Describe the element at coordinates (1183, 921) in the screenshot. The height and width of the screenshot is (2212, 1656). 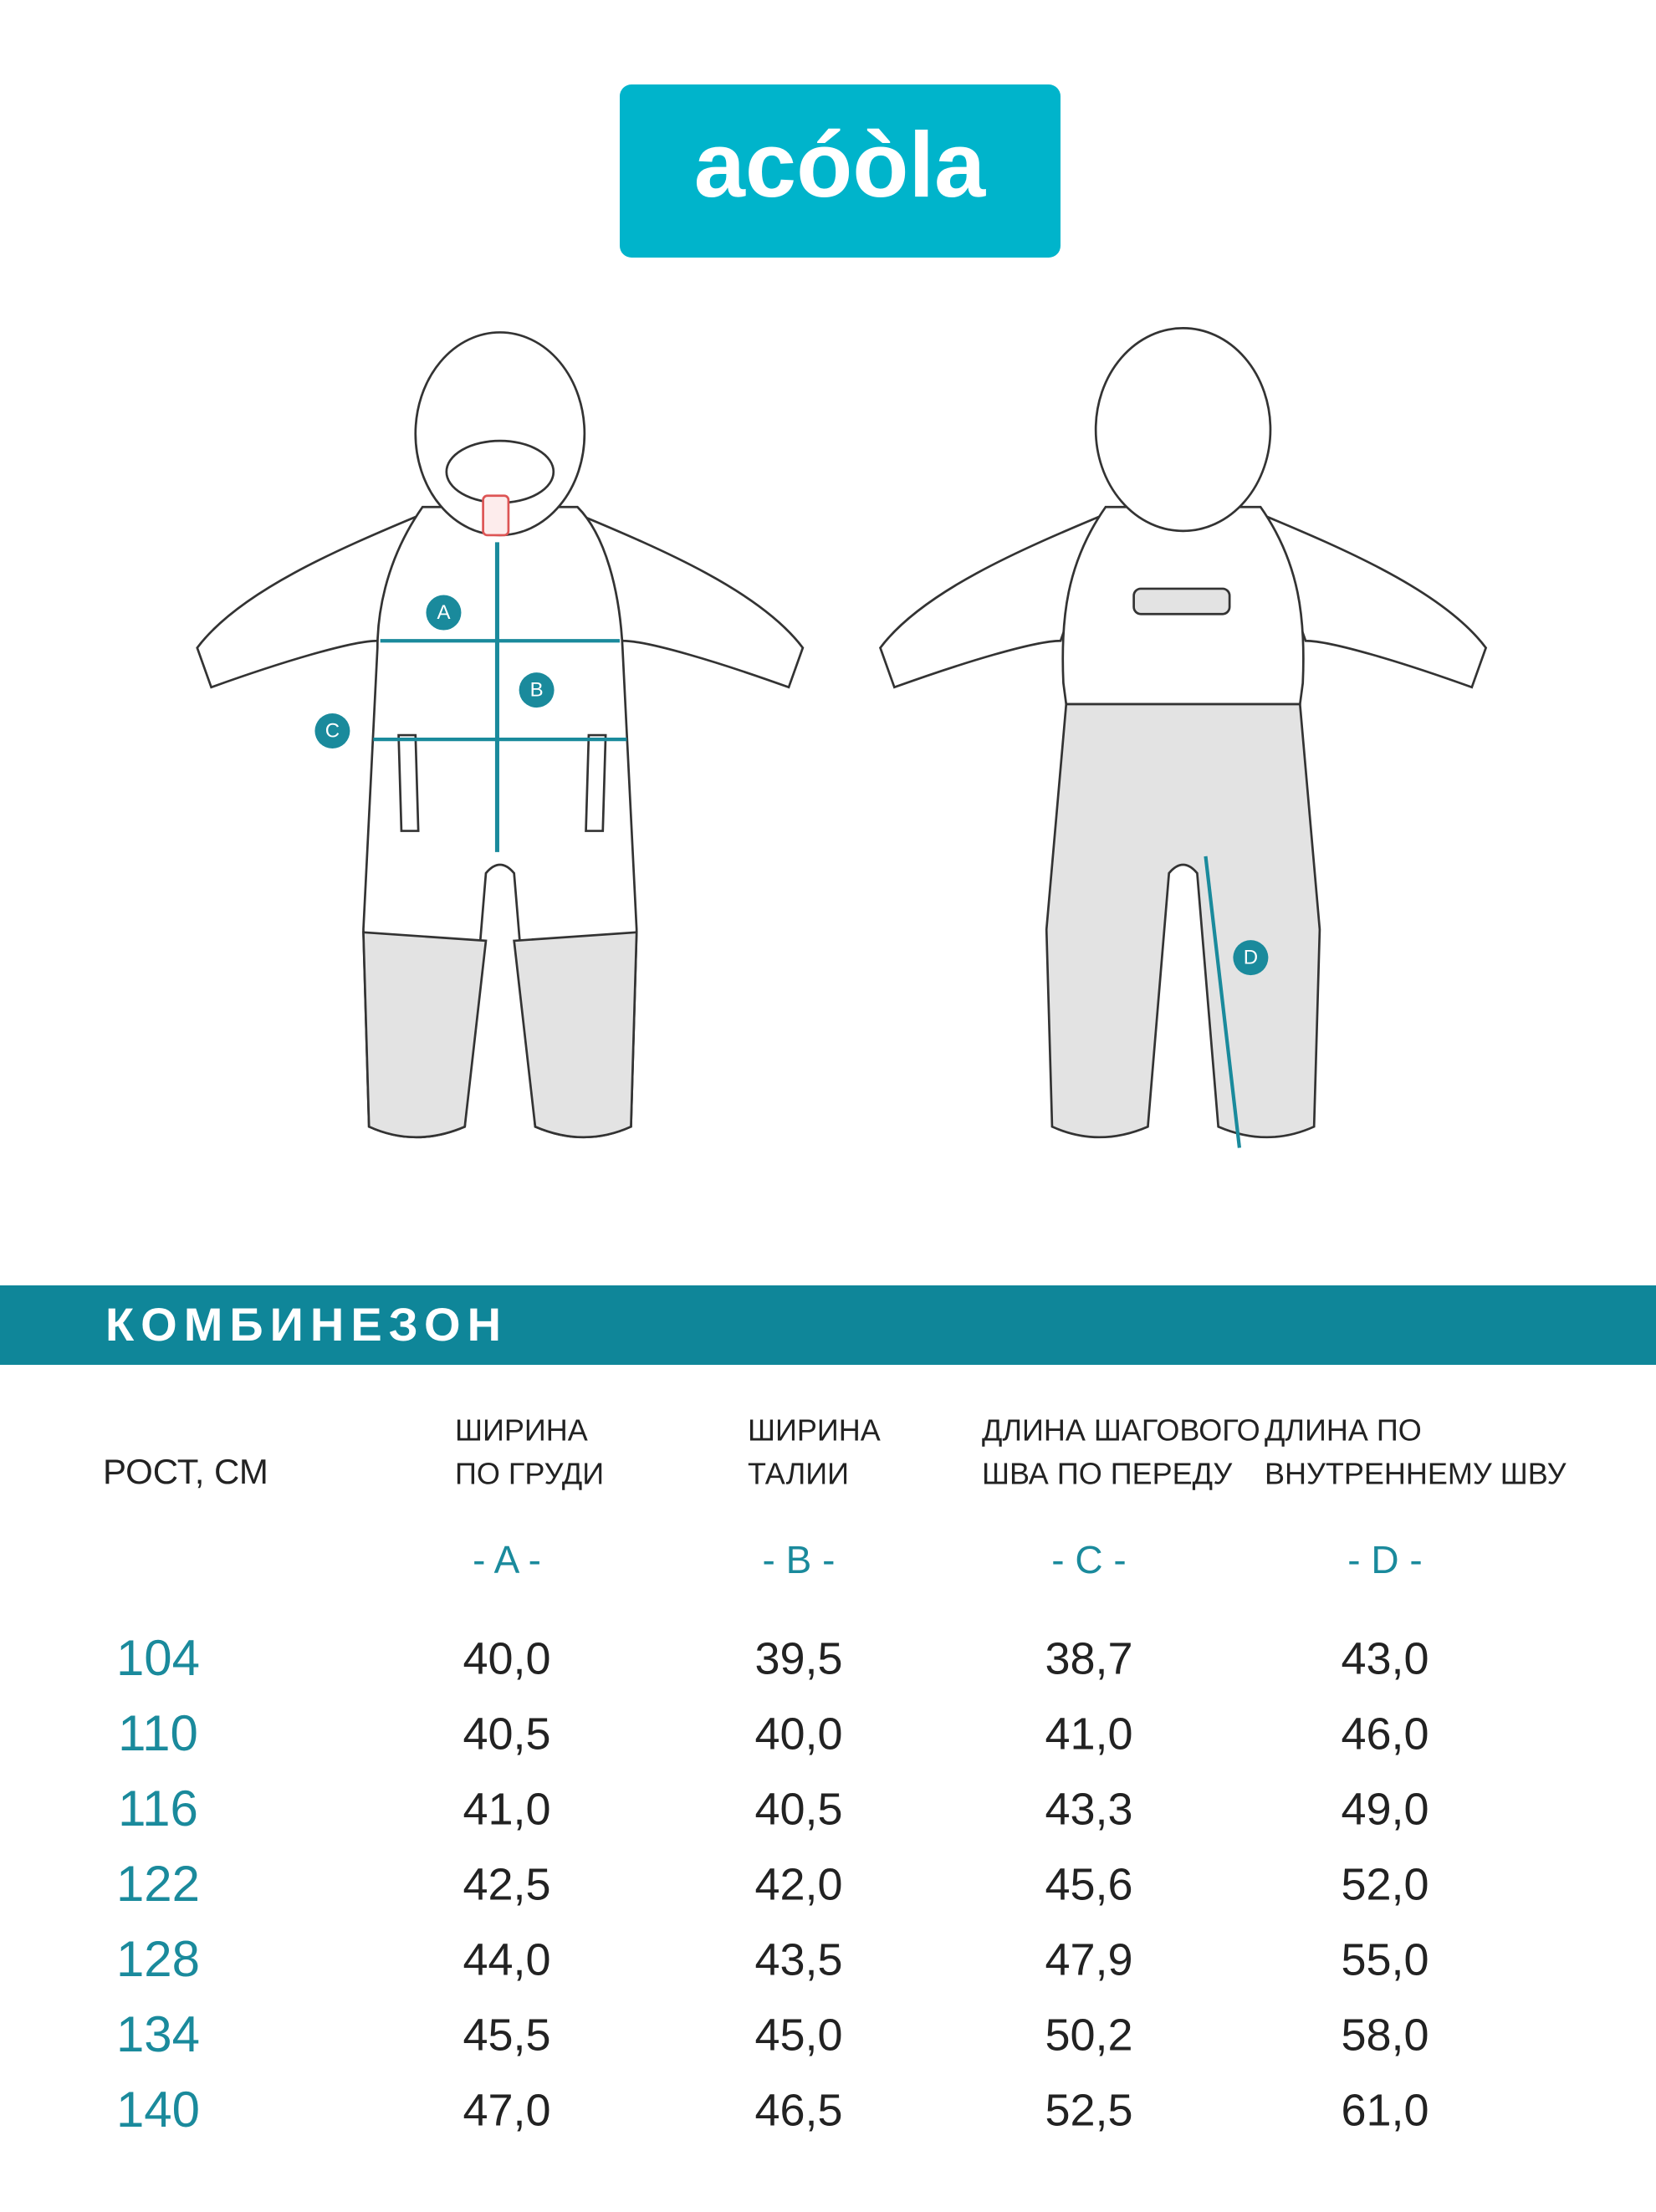
I see `pants` at that location.